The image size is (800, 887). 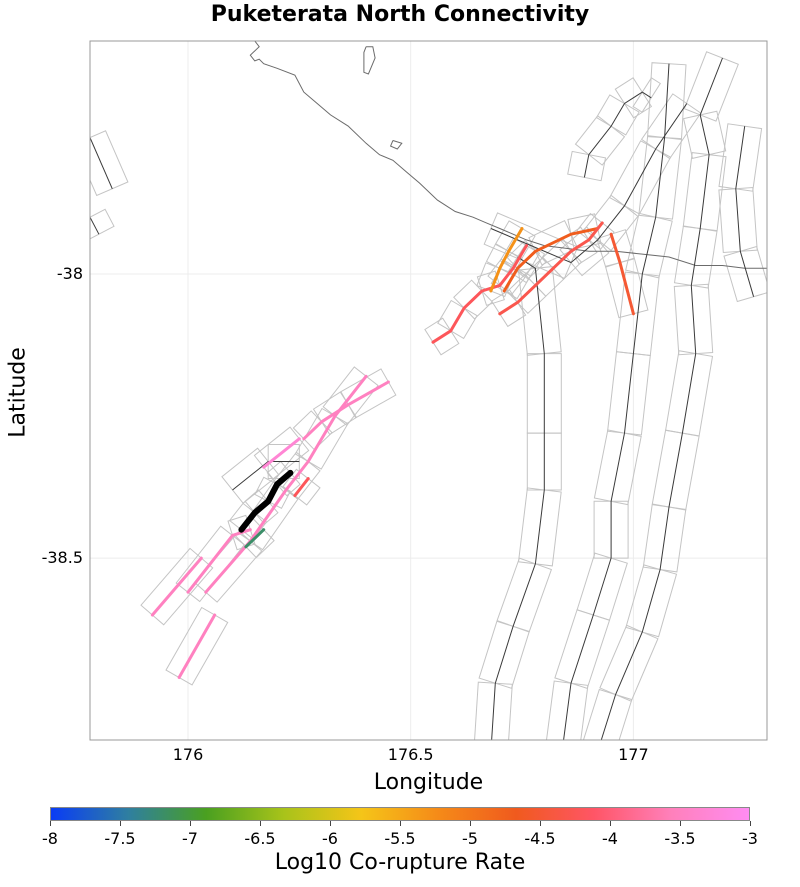 I want to click on colorbar-tick-label: -5.5, so click(x=400, y=838).